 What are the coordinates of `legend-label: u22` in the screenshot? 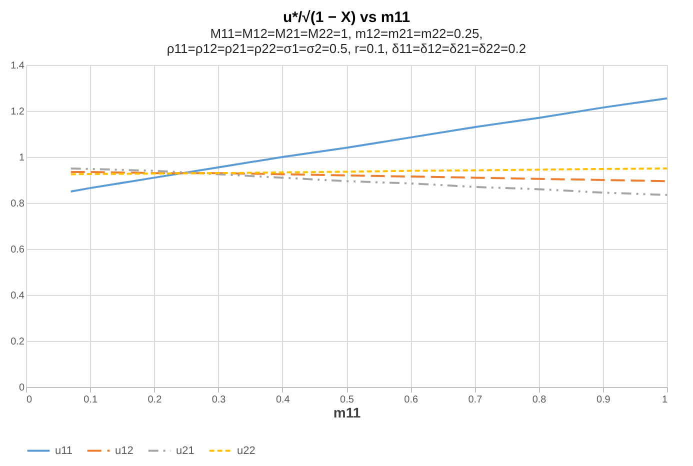 It's located at (246, 450).